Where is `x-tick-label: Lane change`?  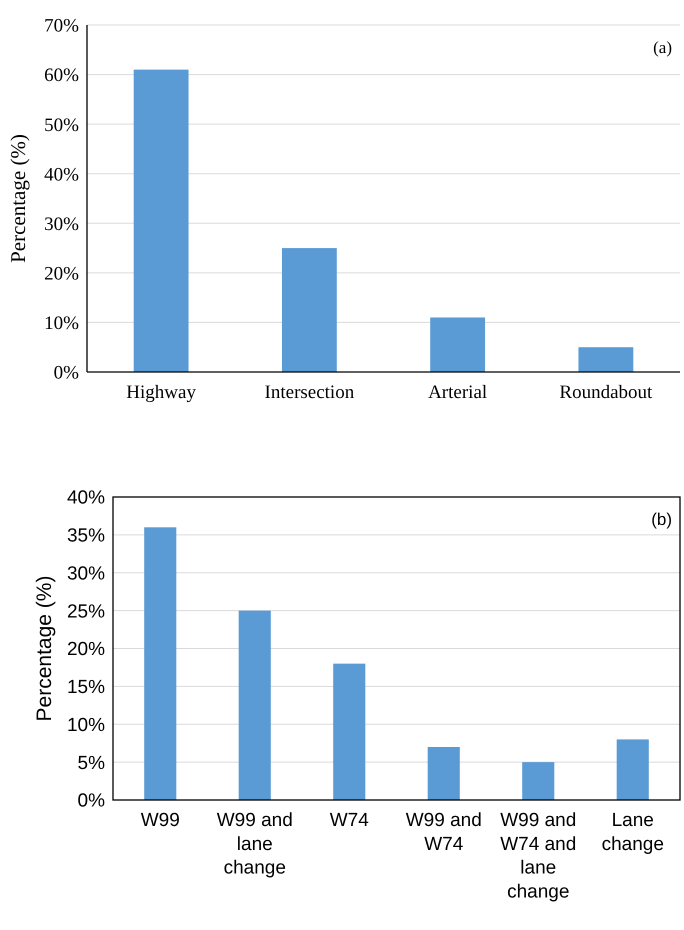
x-tick-label: Lane change is located at coordinates (633, 832).